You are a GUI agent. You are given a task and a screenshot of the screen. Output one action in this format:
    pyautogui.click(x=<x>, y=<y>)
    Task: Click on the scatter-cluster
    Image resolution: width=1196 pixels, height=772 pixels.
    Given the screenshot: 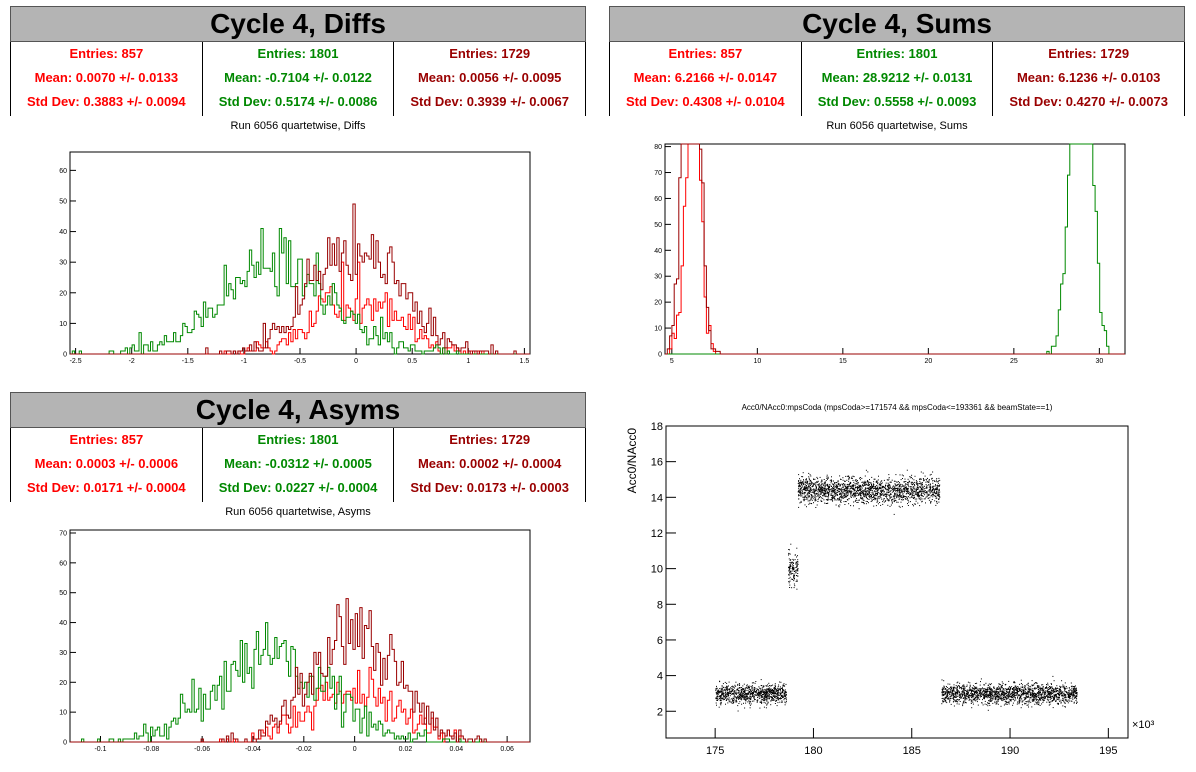 What is the action you would take?
    pyautogui.click(x=1009, y=693)
    